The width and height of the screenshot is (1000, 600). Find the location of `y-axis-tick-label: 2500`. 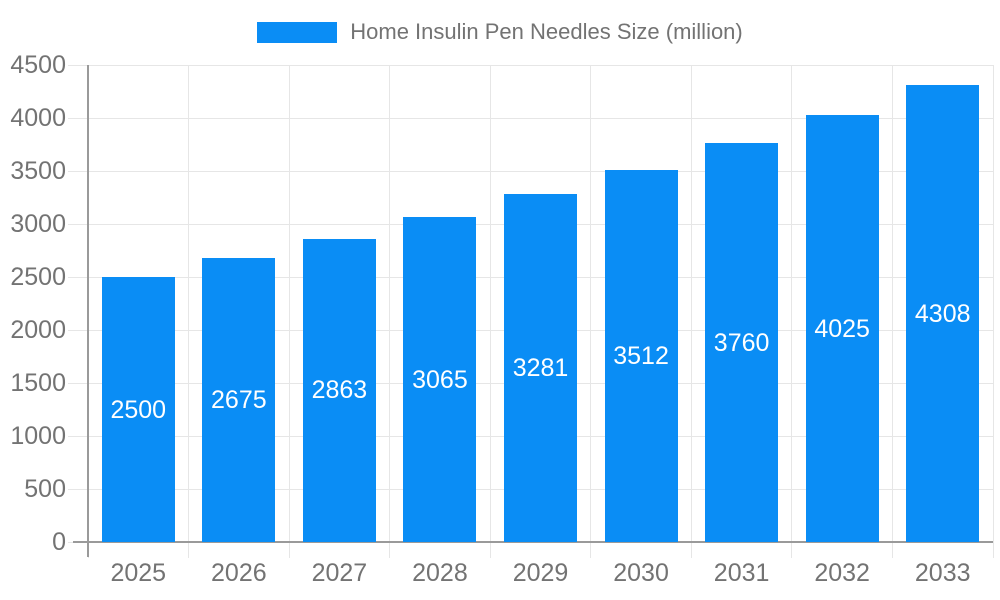

y-axis-tick-label: 2500 is located at coordinates (38, 277).